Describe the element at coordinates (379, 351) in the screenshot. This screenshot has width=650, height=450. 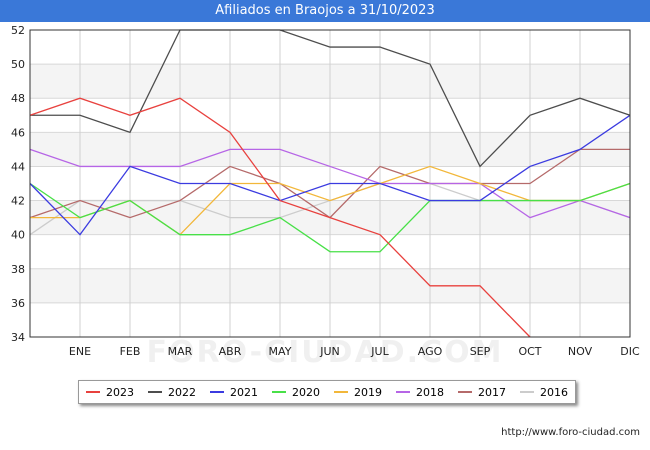
I see `x-tick-label: JUL` at that location.